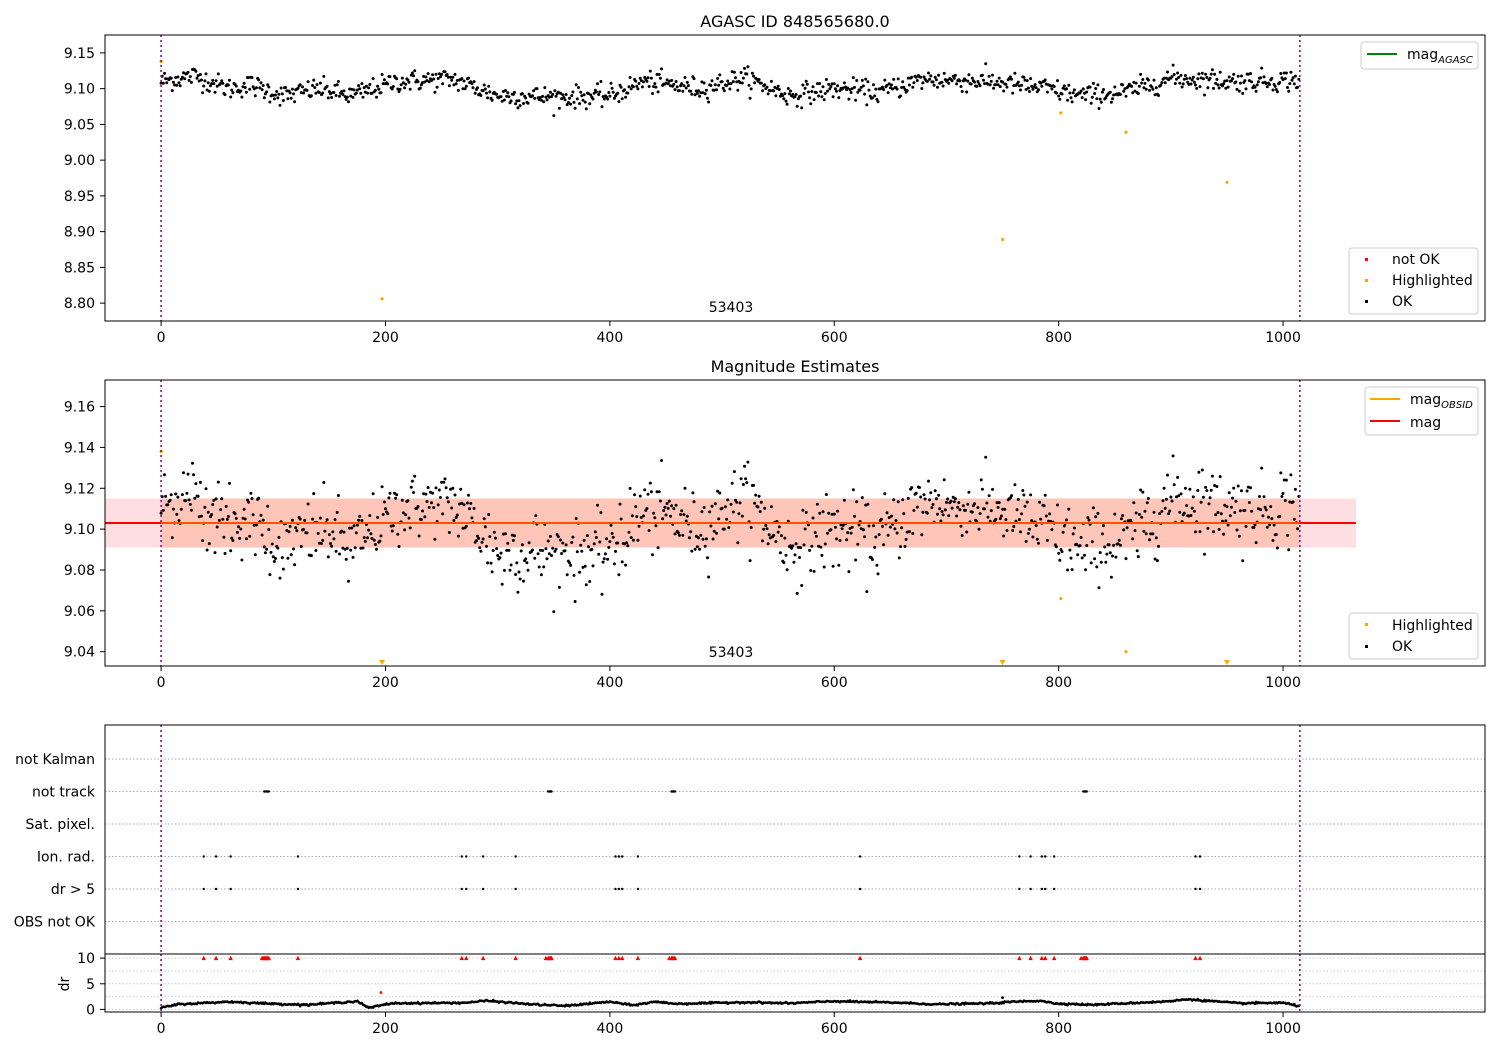 The height and width of the screenshot is (1050, 1500). I want to click on panel2-xtick-label-600: 600, so click(834, 683).